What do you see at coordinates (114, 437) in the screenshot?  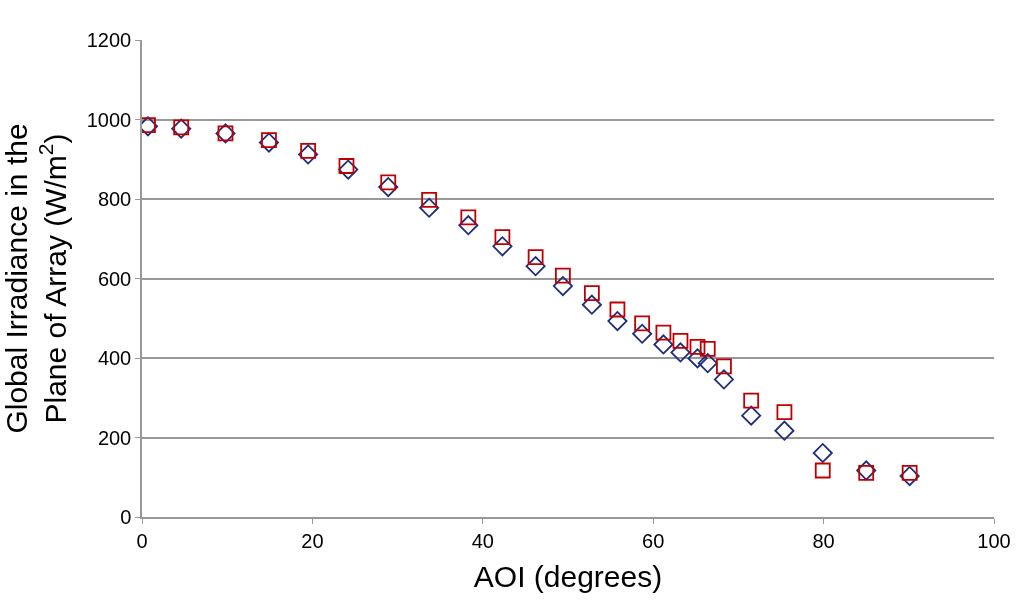 I see `y-tick-label: 200` at bounding box center [114, 437].